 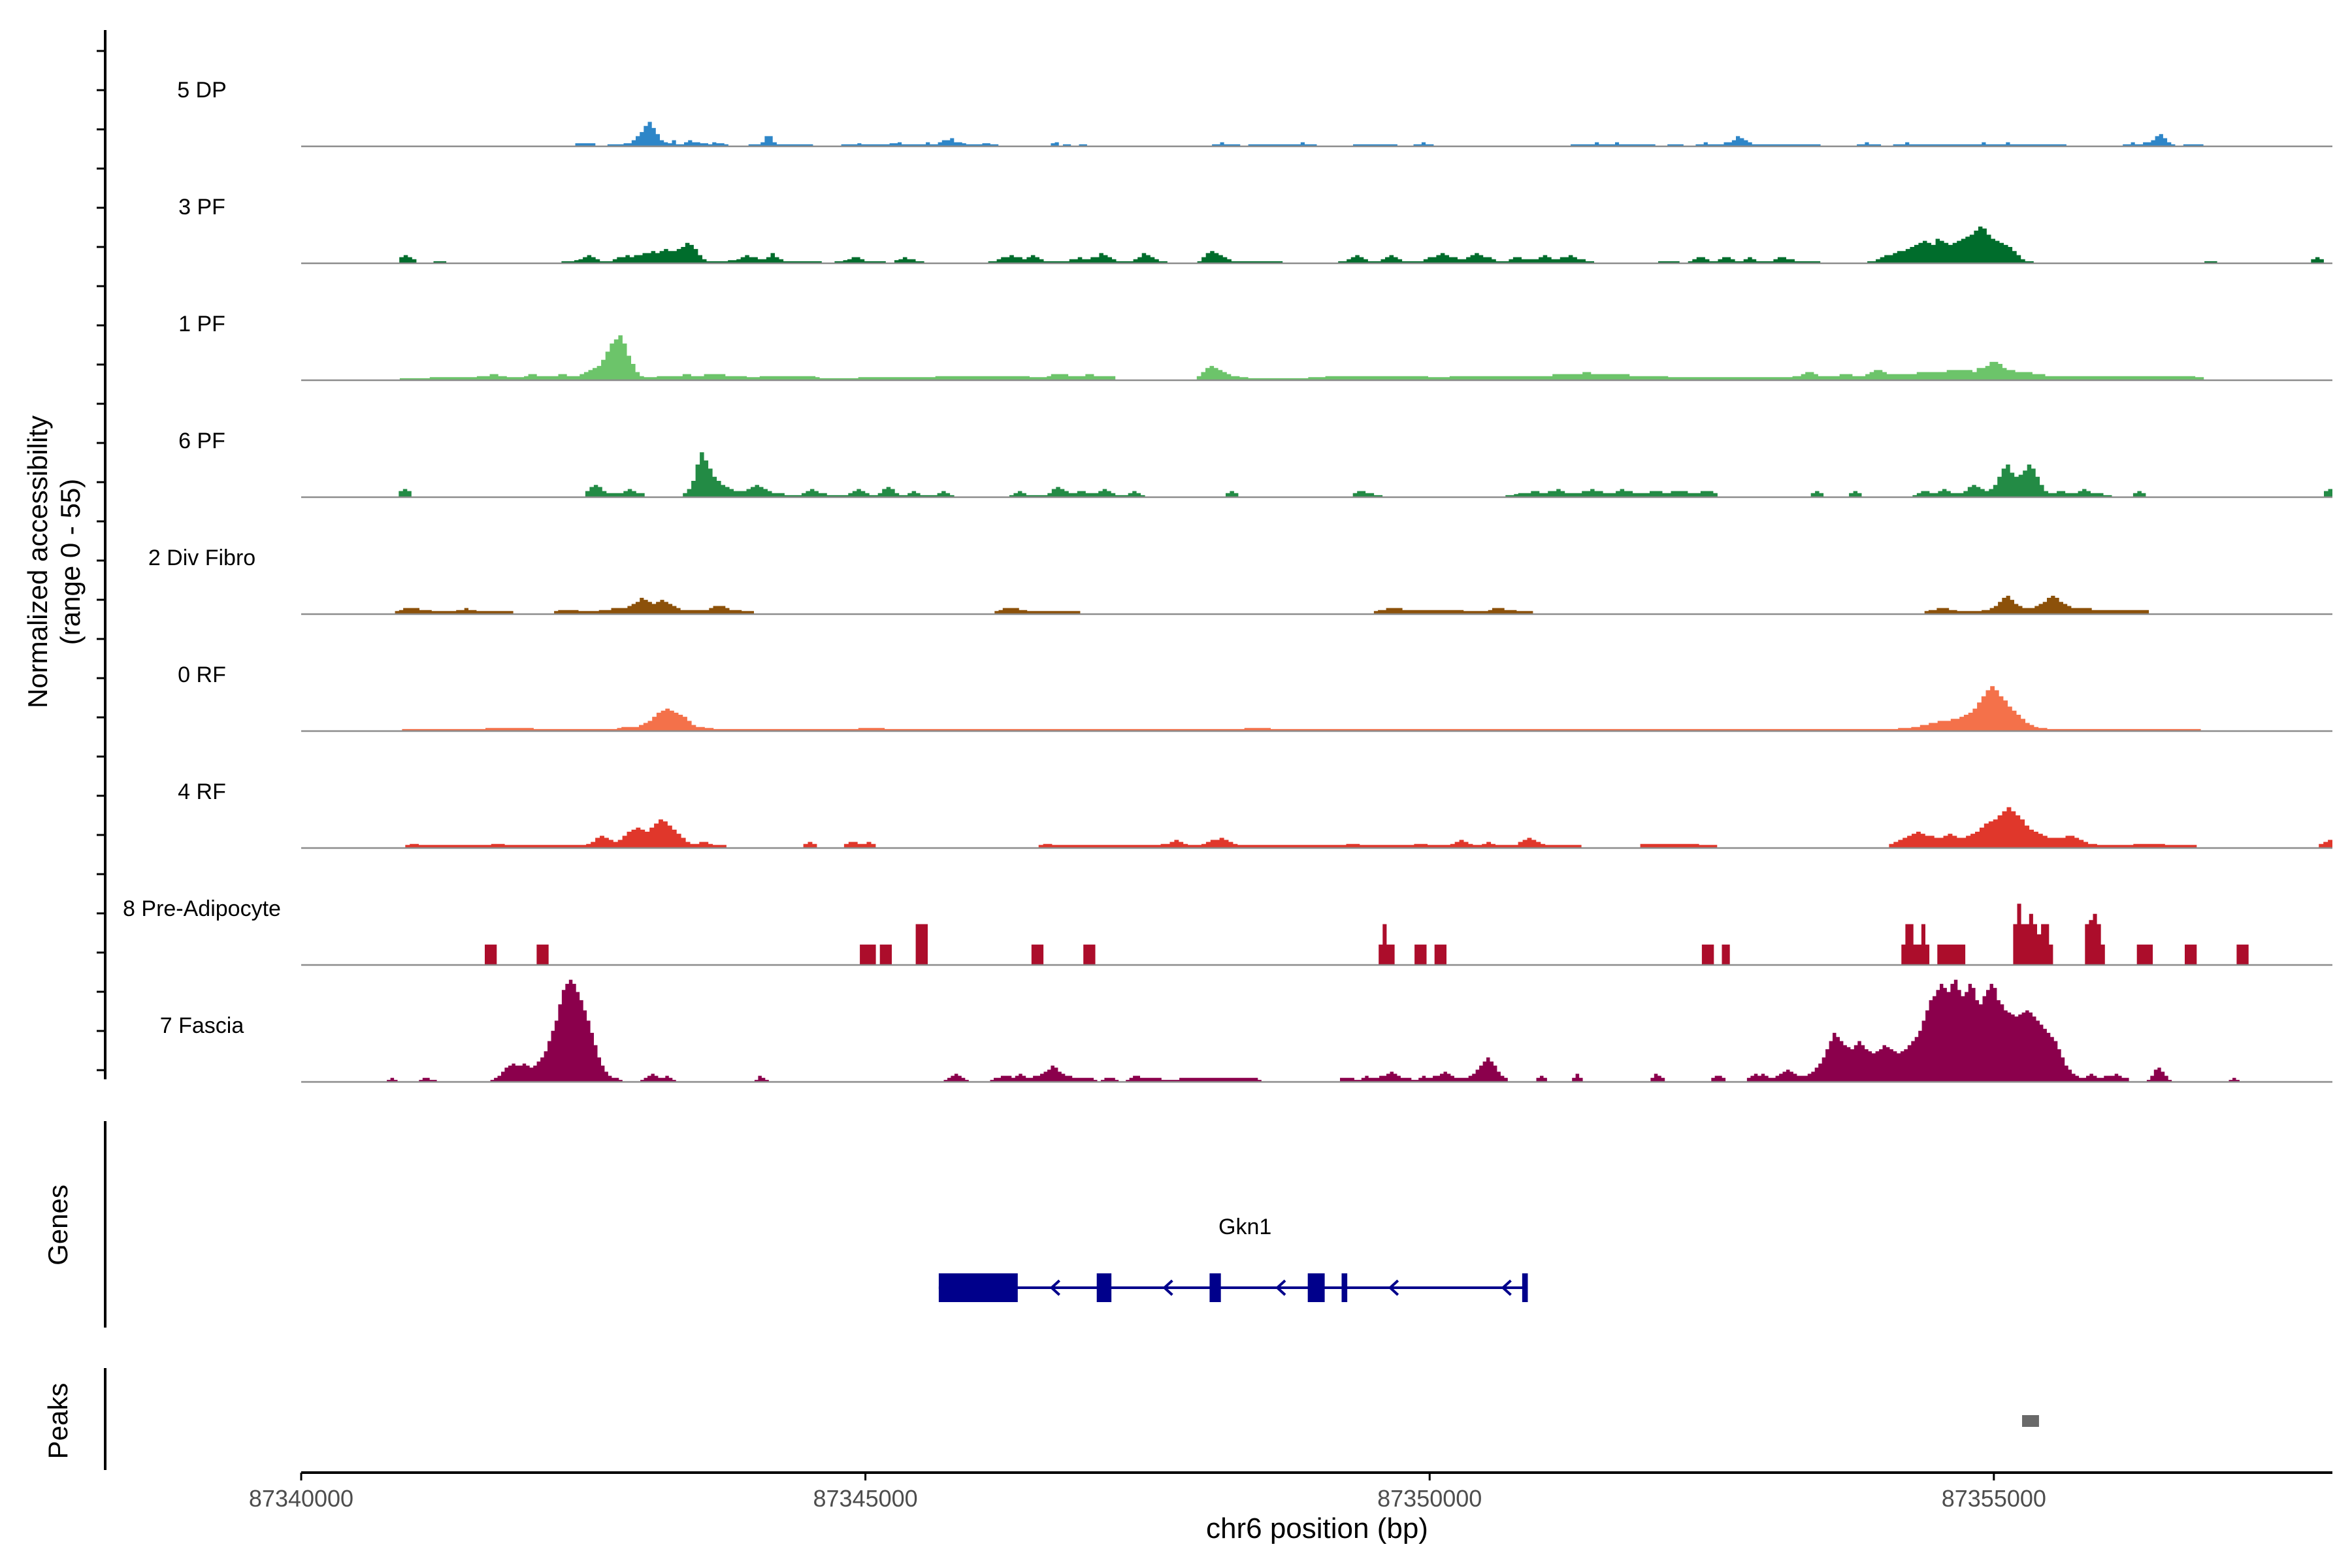 What do you see at coordinates (1147, 1492) in the screenshot?
I see `x-axis-ticks: 87340000 87345000 87350000 87355000` at bounding box center [1147, 1492].